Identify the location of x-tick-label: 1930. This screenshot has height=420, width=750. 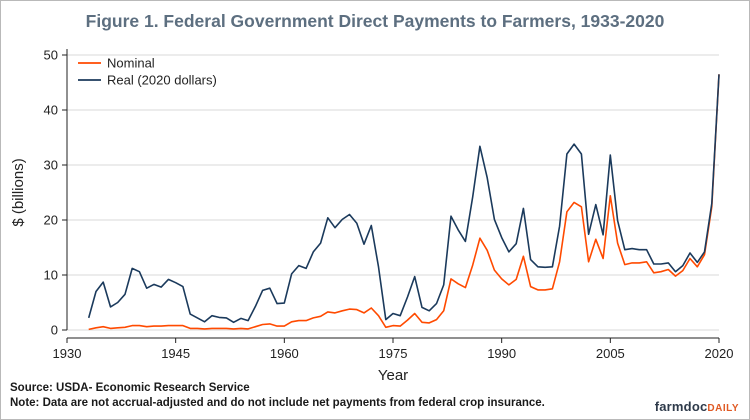
(67, 353).